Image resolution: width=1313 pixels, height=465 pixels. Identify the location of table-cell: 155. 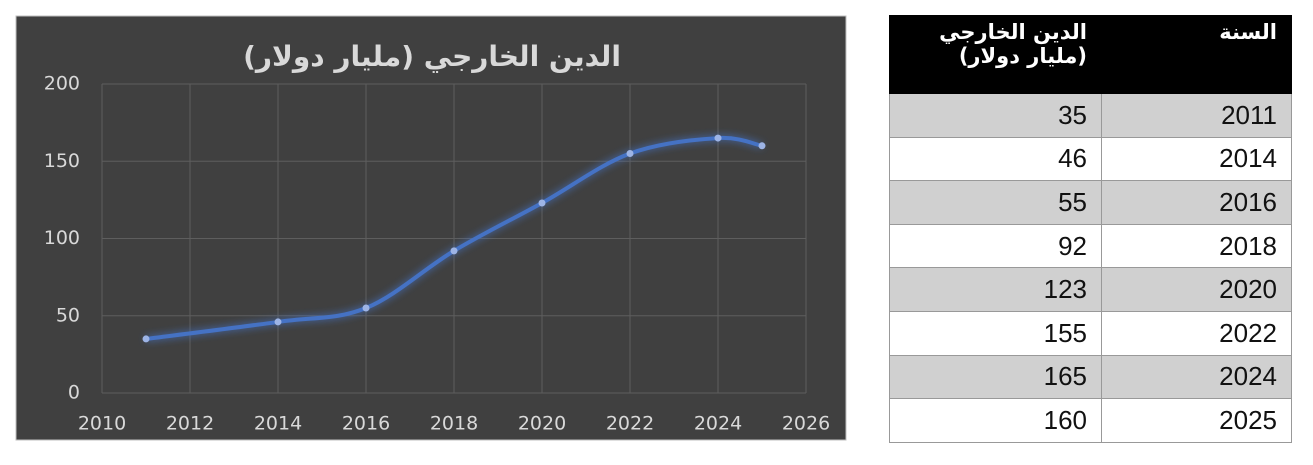
(995, 333).